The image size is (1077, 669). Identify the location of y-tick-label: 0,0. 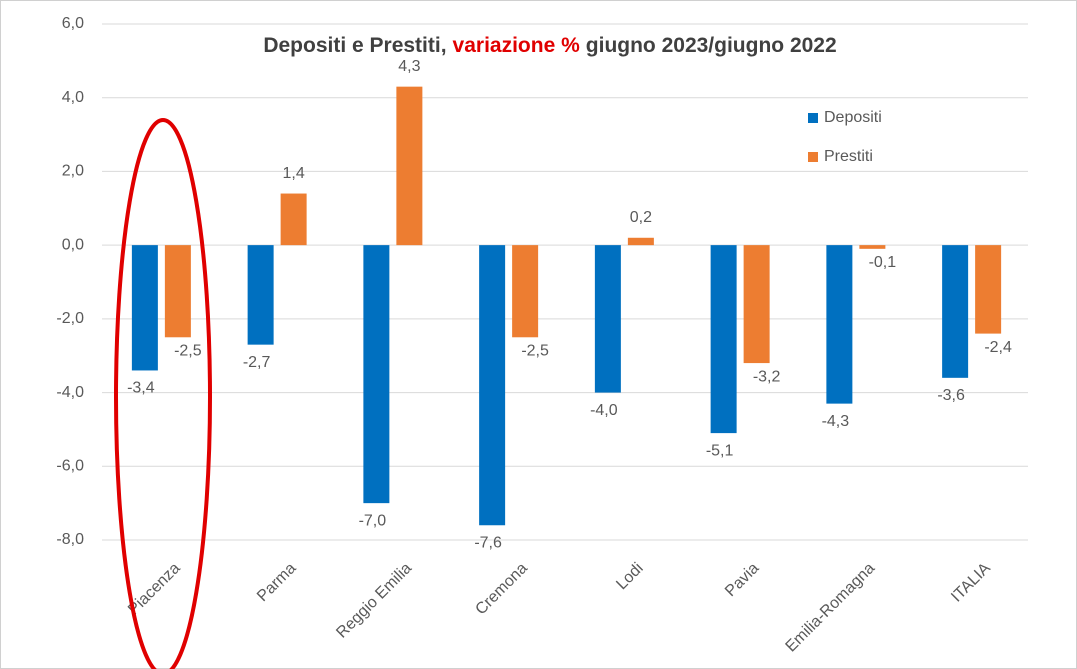
(73, 244).